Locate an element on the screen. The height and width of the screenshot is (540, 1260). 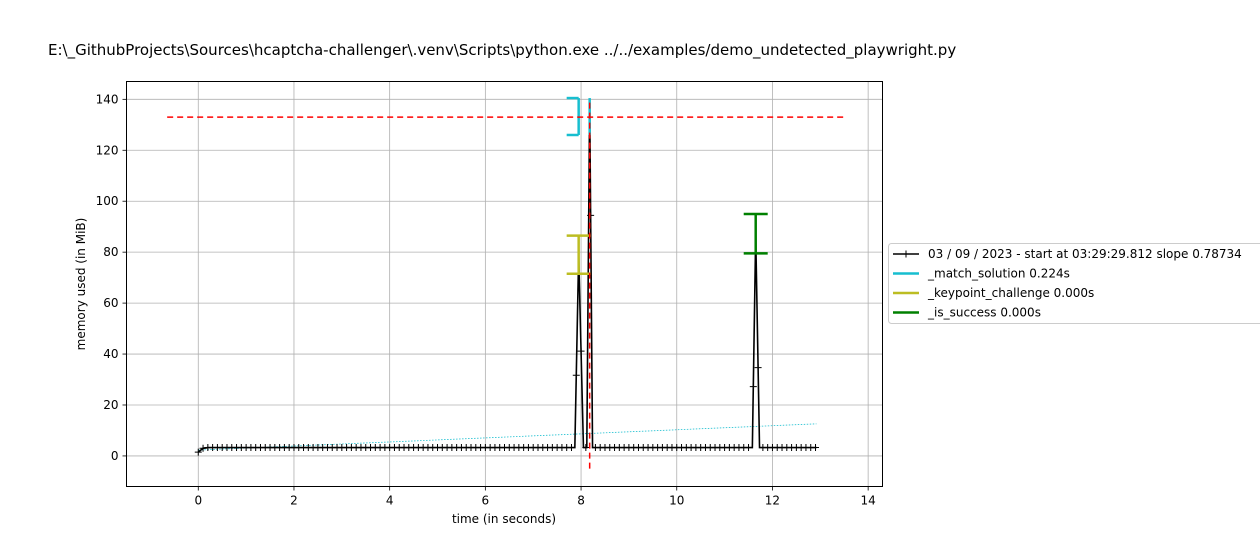
x-tick-label: 0 is located at coordinates (198, 501).